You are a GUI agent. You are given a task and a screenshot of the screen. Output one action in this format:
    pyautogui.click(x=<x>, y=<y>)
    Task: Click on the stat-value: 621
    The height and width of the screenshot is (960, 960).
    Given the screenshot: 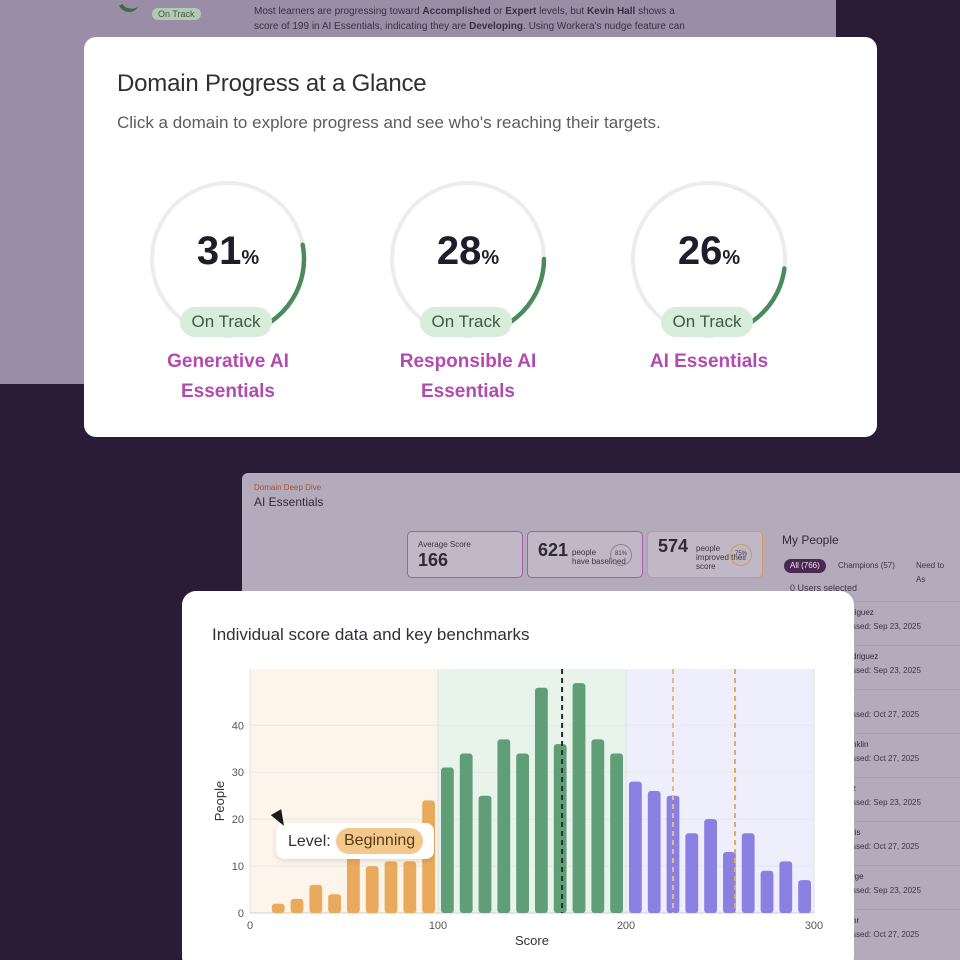 What is the action you would take?
    pyautogui.click(x=553, y=550)
    